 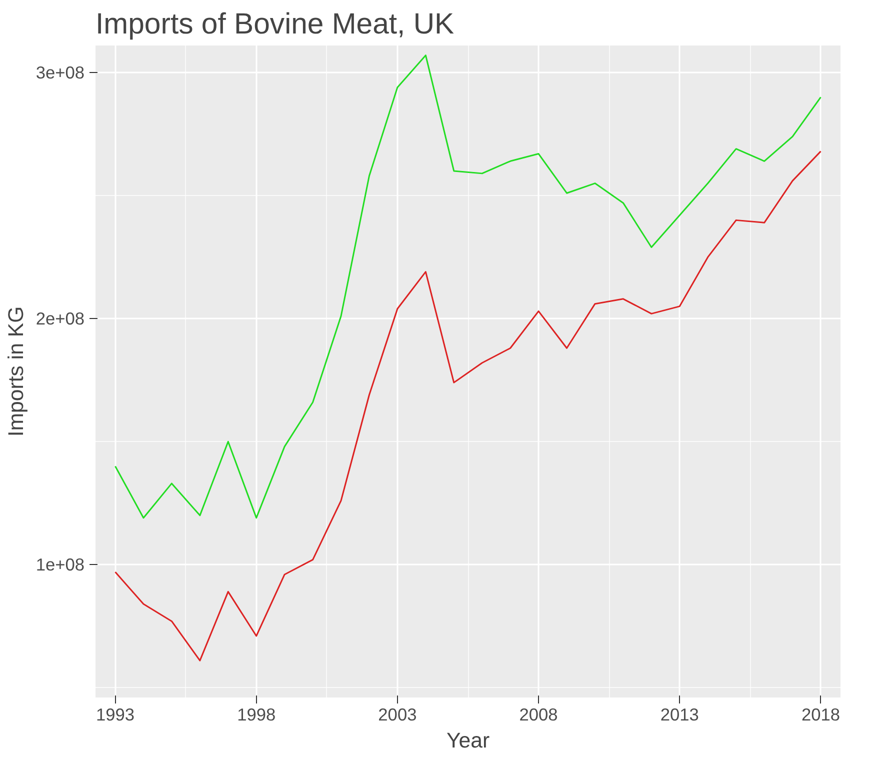 I want to click on x-tick-label: 2008, so click(x=538, y=714).